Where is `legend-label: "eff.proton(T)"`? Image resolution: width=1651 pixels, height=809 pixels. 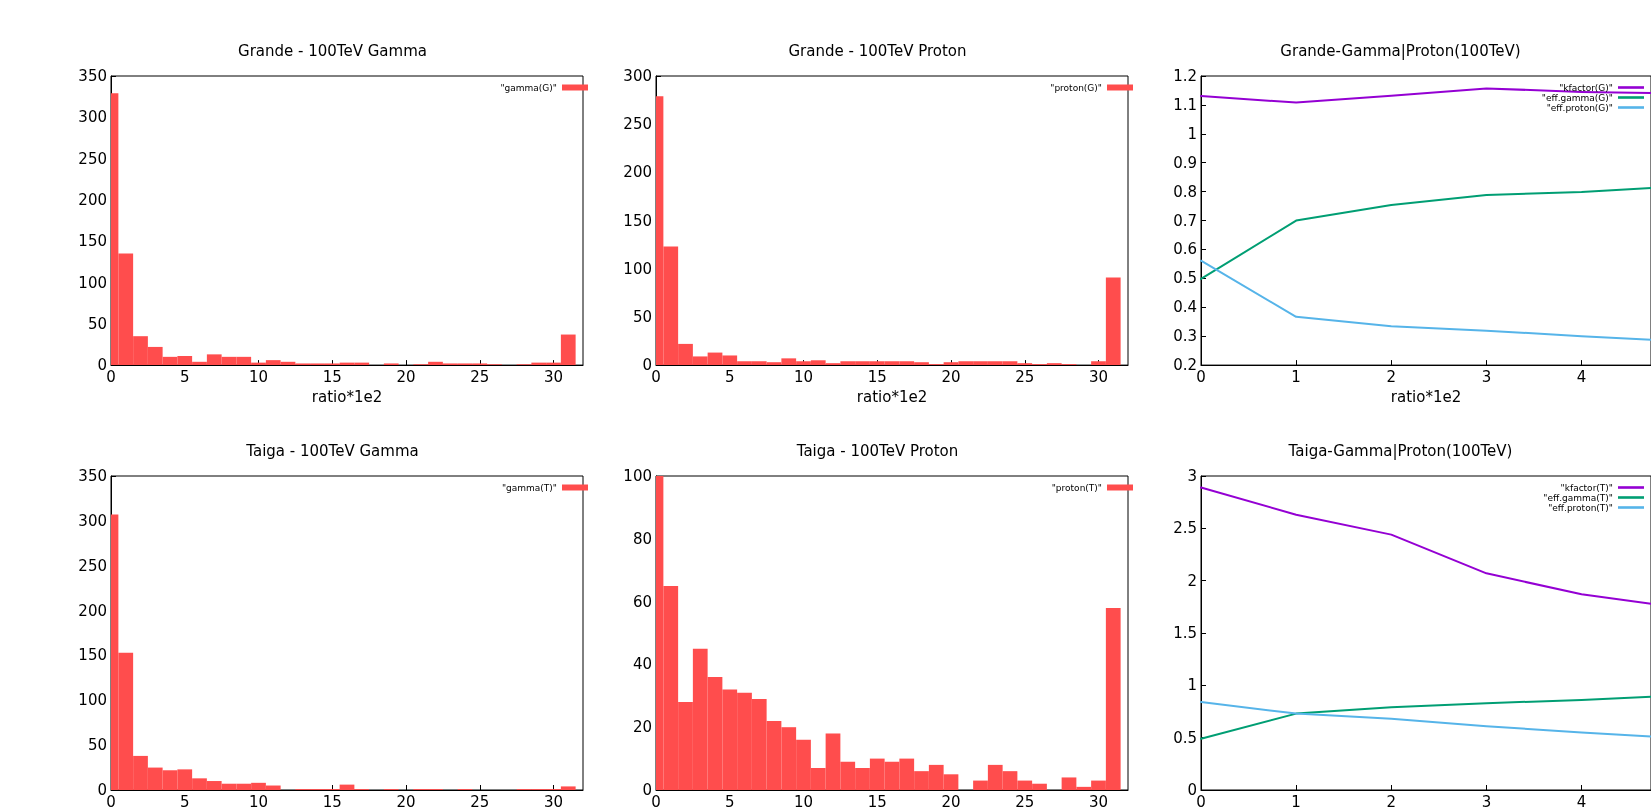
legend-label: "eff.proton(T)" is located at coordinates (1580, 507).